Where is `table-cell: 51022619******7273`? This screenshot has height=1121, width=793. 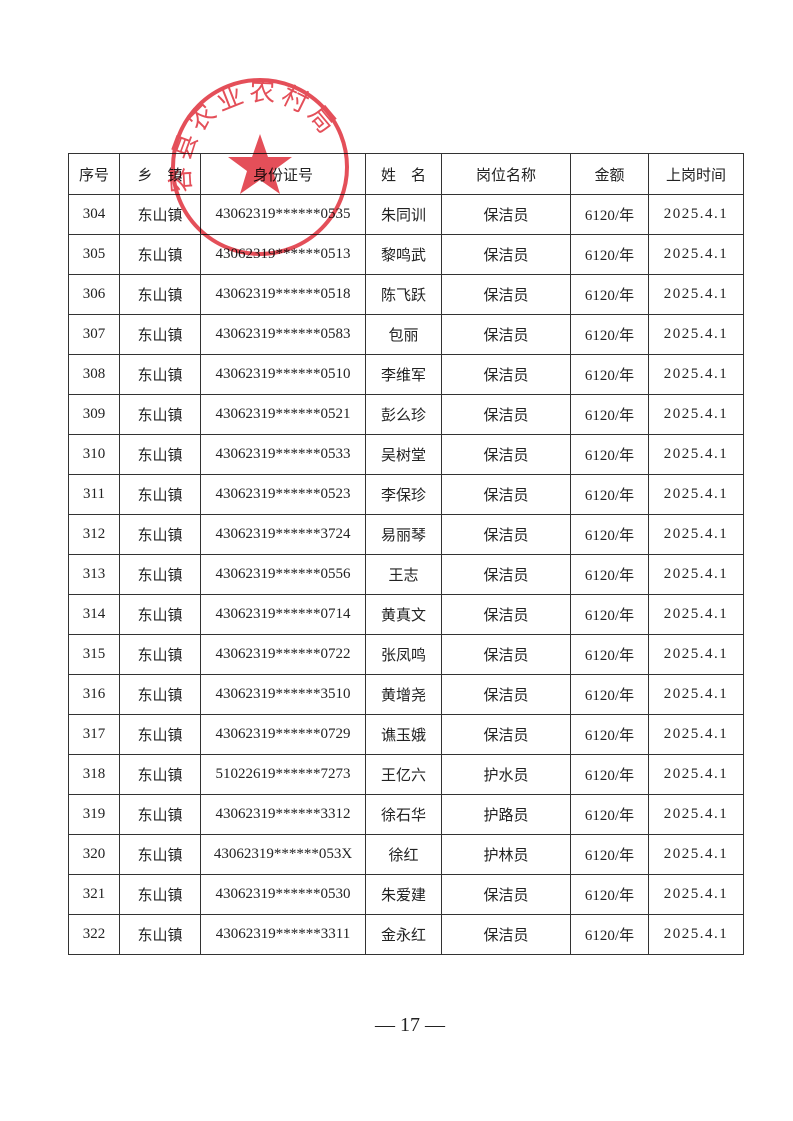
table-cell: 51022619******7273 is located at coordinates (283, 774).